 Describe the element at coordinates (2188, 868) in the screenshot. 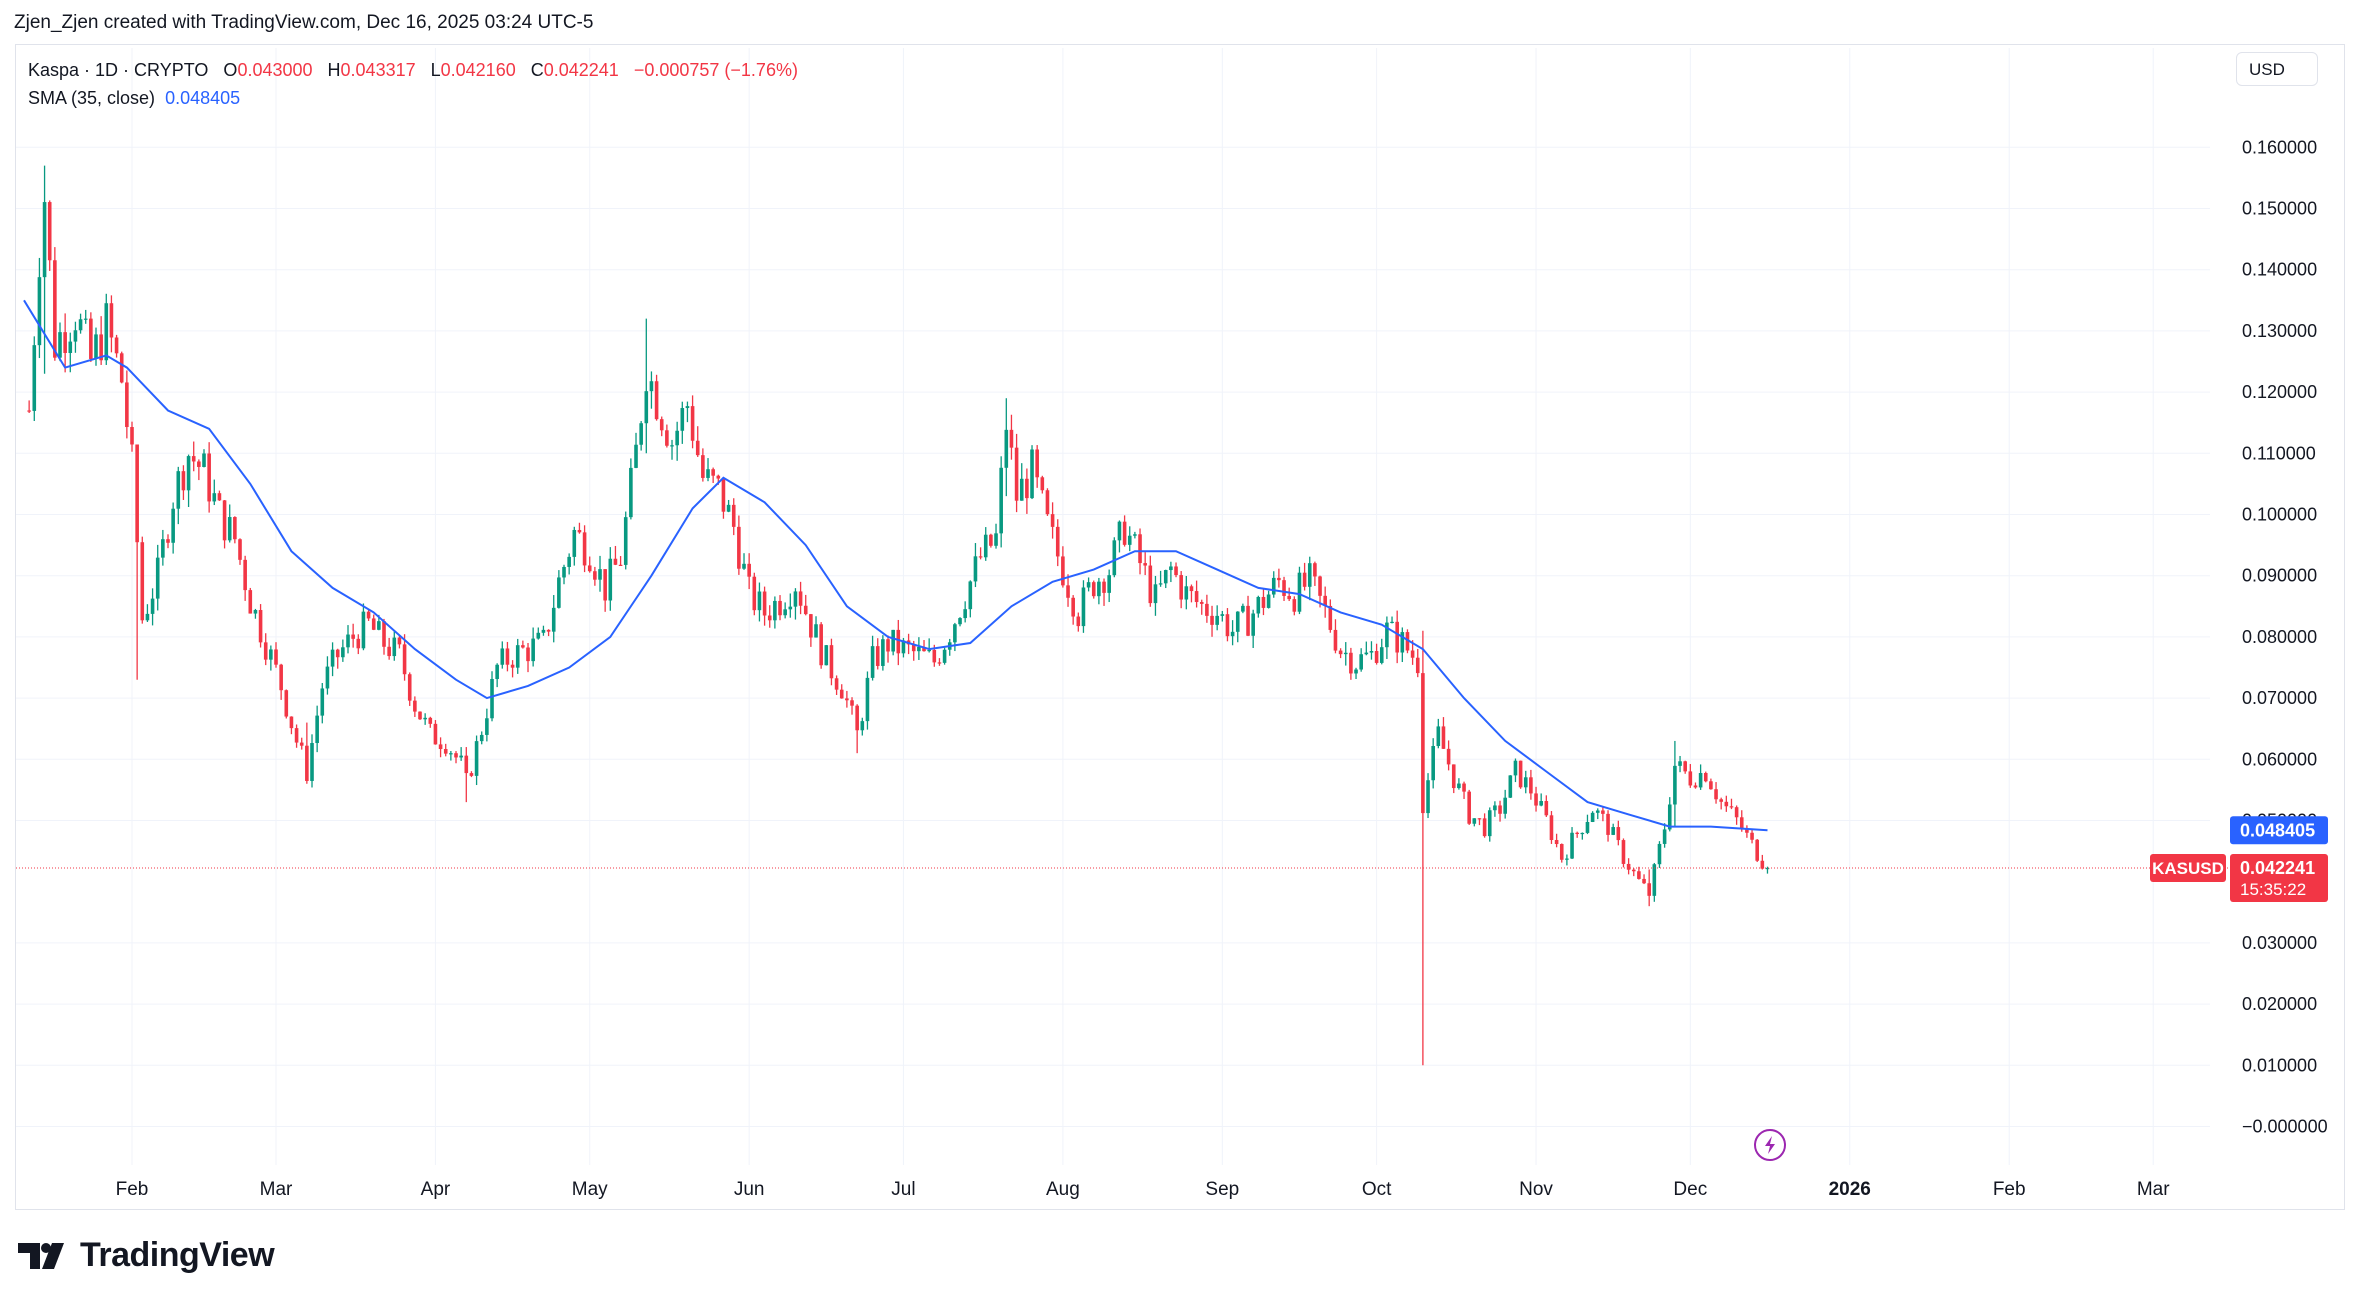

I see `symbol-badge-text: KASUSD` at that location.